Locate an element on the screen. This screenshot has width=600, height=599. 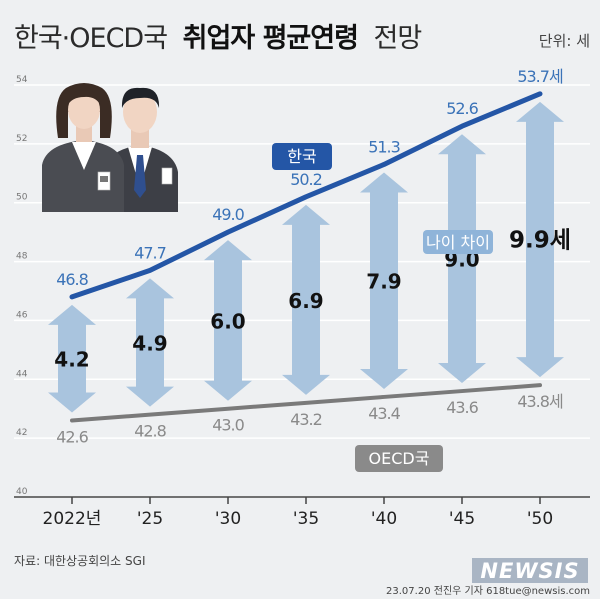
x-tick-label-1: '25 is located at coordinates (150, 519).